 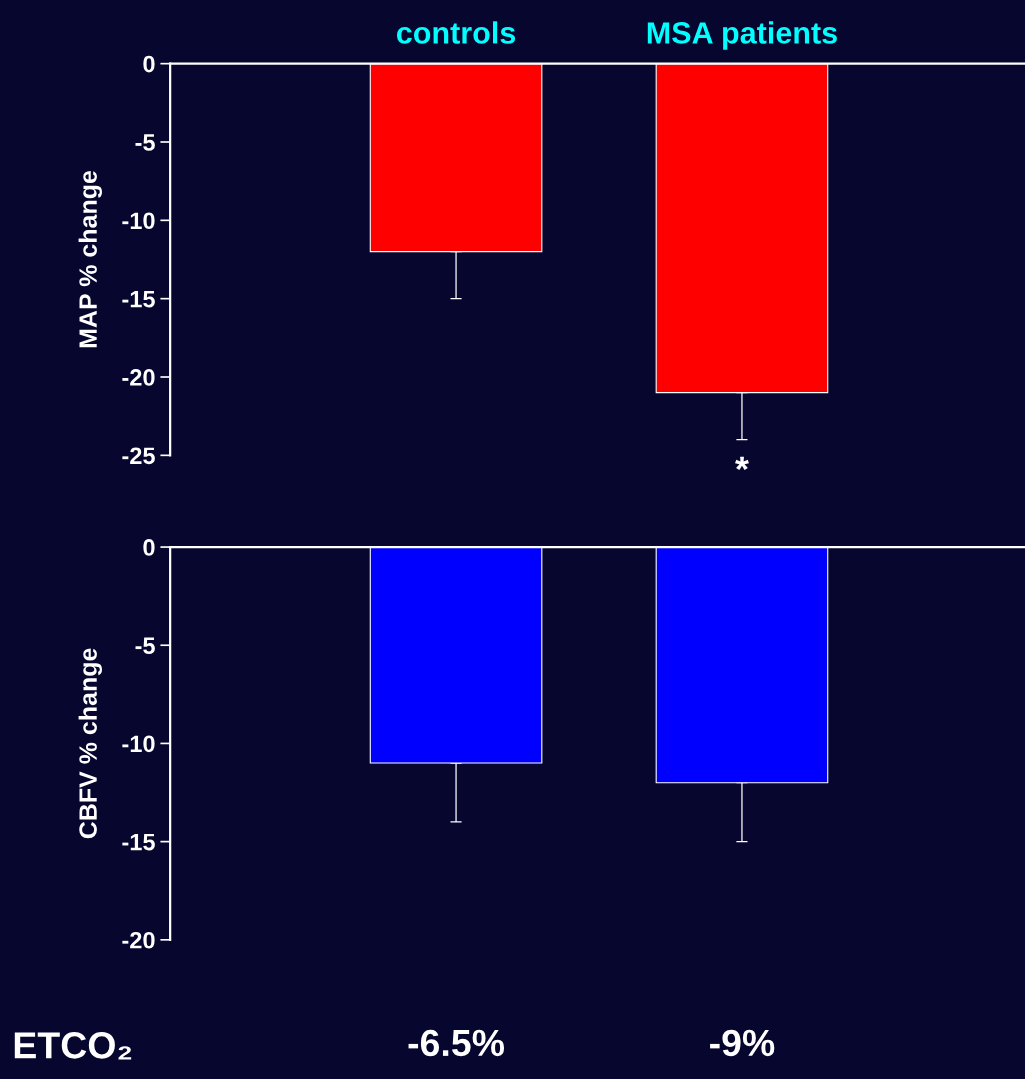 What do you see at coordinates (90, 743) in the screenshot?
I see `y-axis-title: CBFV % change` at bounding box center [90, 743].